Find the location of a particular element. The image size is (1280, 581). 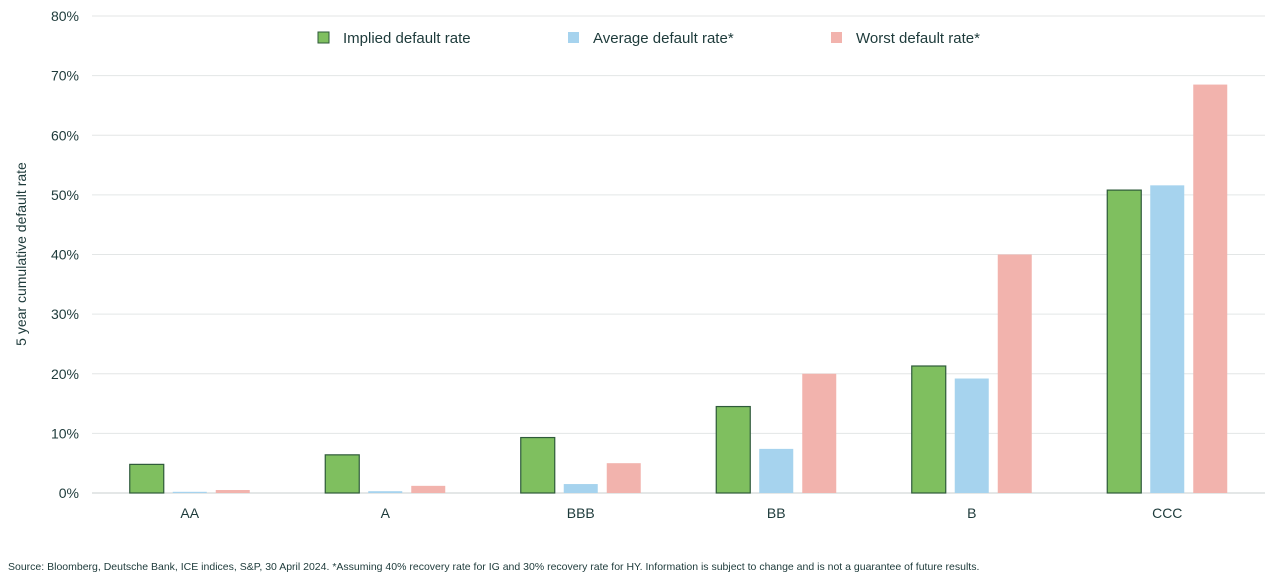

y-tick-label: 40% is located at coordinates (65, 255).